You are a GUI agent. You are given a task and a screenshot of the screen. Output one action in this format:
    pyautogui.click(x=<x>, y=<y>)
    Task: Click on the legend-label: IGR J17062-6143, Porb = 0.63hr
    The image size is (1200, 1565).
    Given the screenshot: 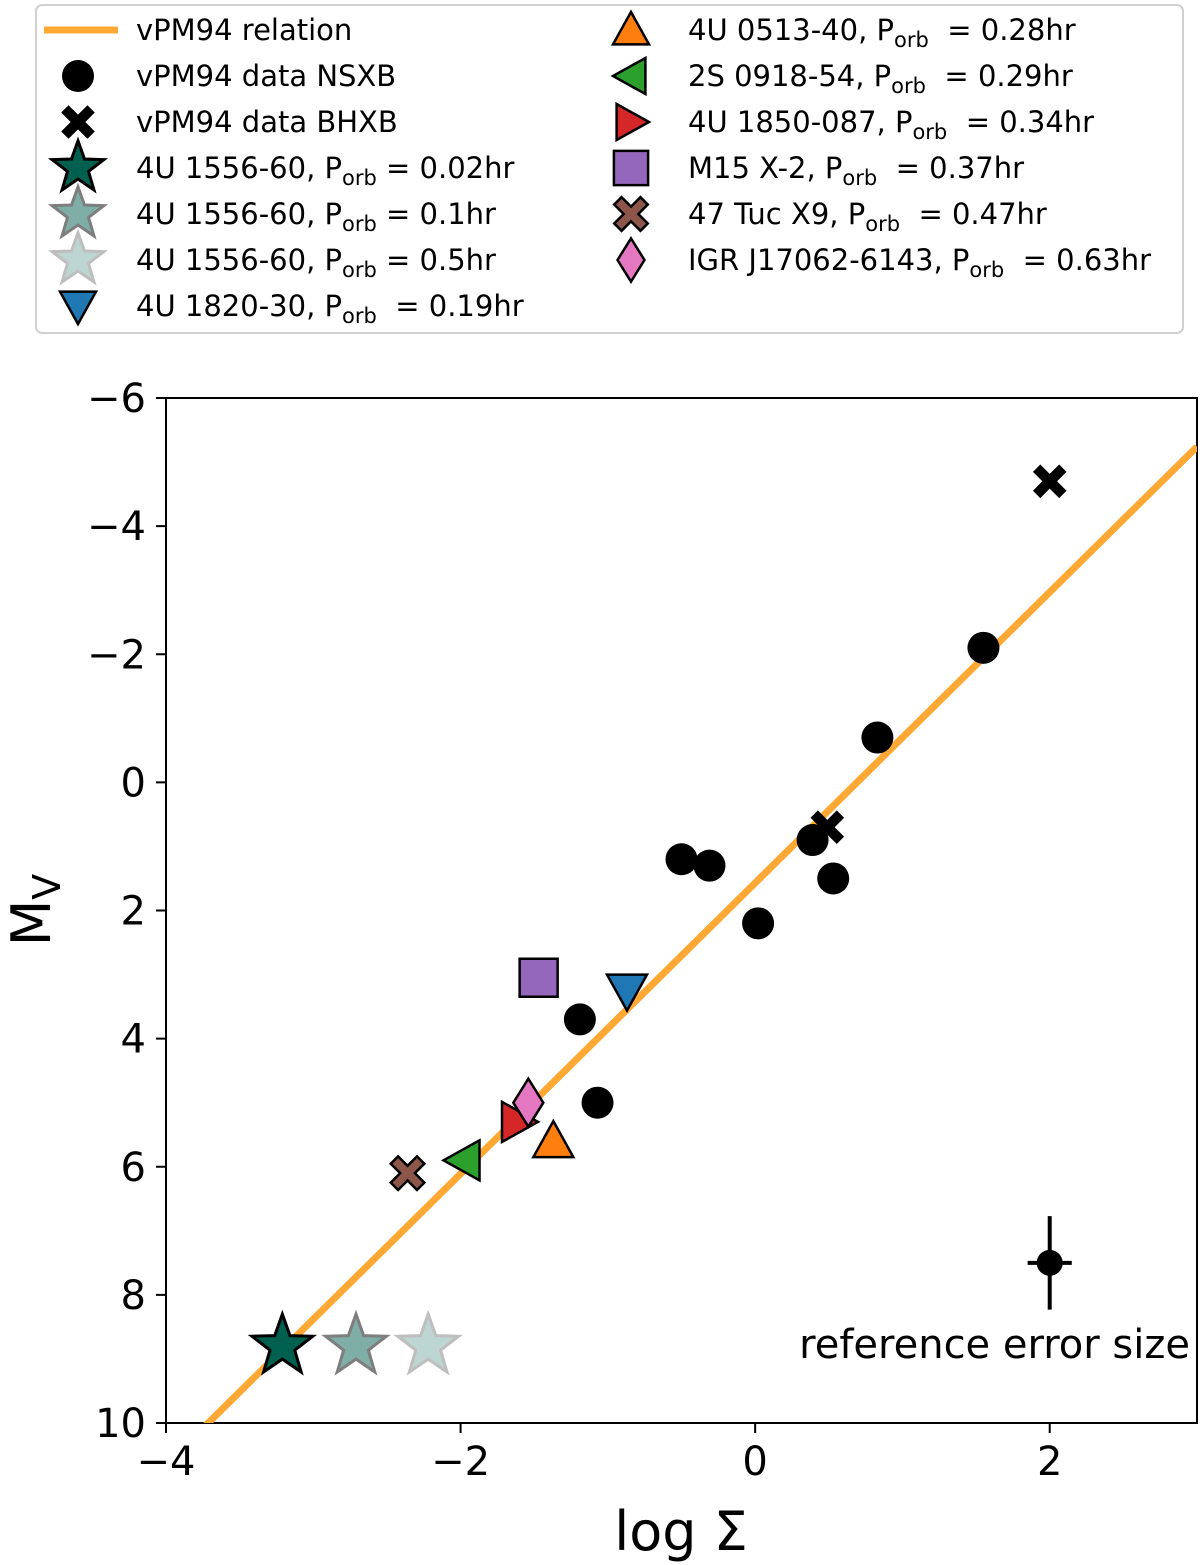 What is the action you would take?
    pyautogui.click(x=919, y=262)
    